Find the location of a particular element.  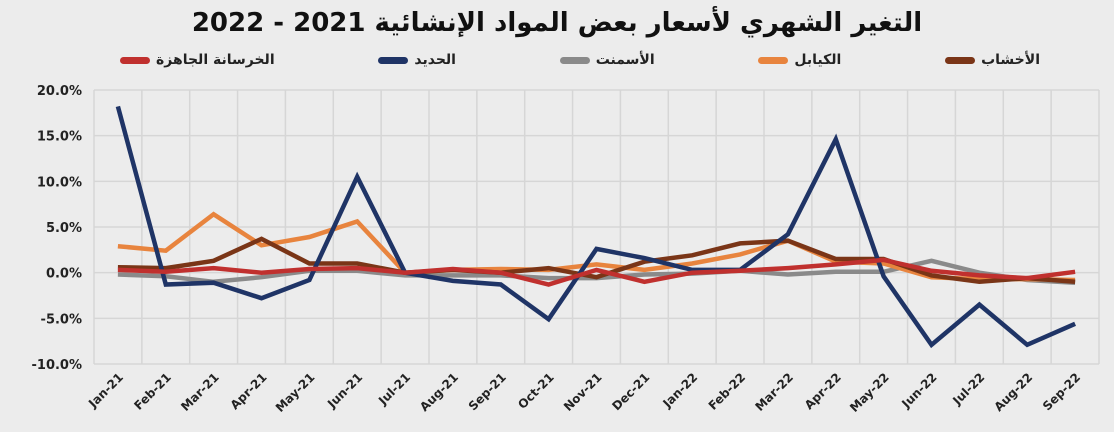

legend-label: الخرسانة الجاهزة is located at coordinates (215, 60).